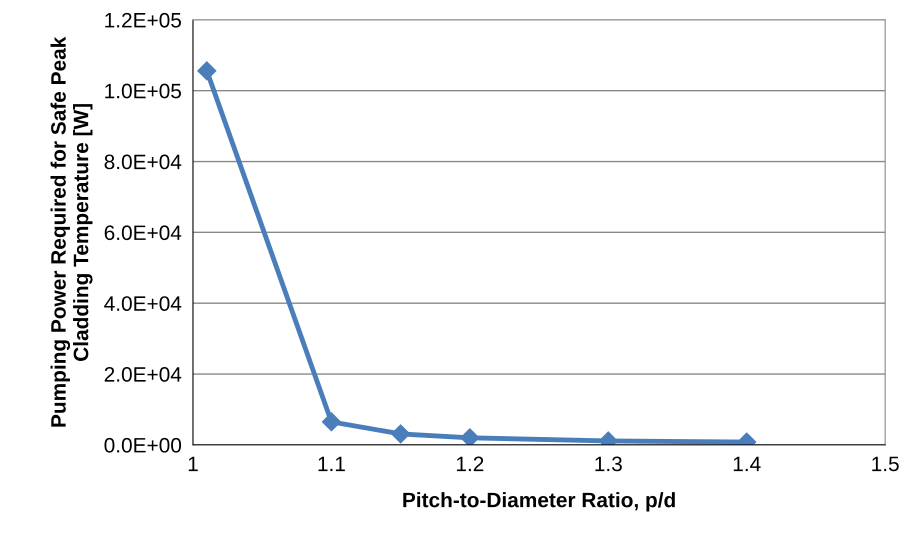  Describe the element at coordinates (143, 20) in the screenshot. I see `y-tick-label: 1.2E+05` at that location.